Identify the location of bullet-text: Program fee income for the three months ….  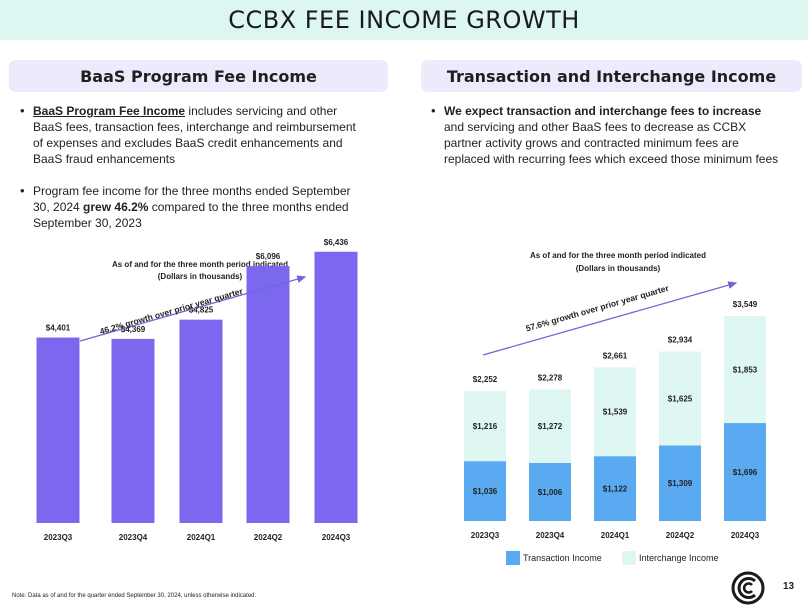
(192, 199).